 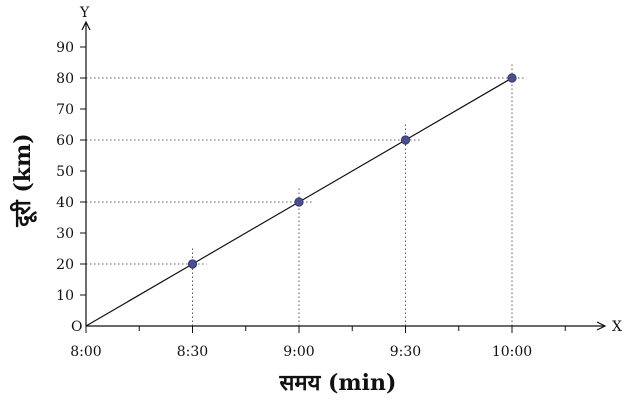 I want to click on y-tick-label: 80, so click(x=65, y=79).